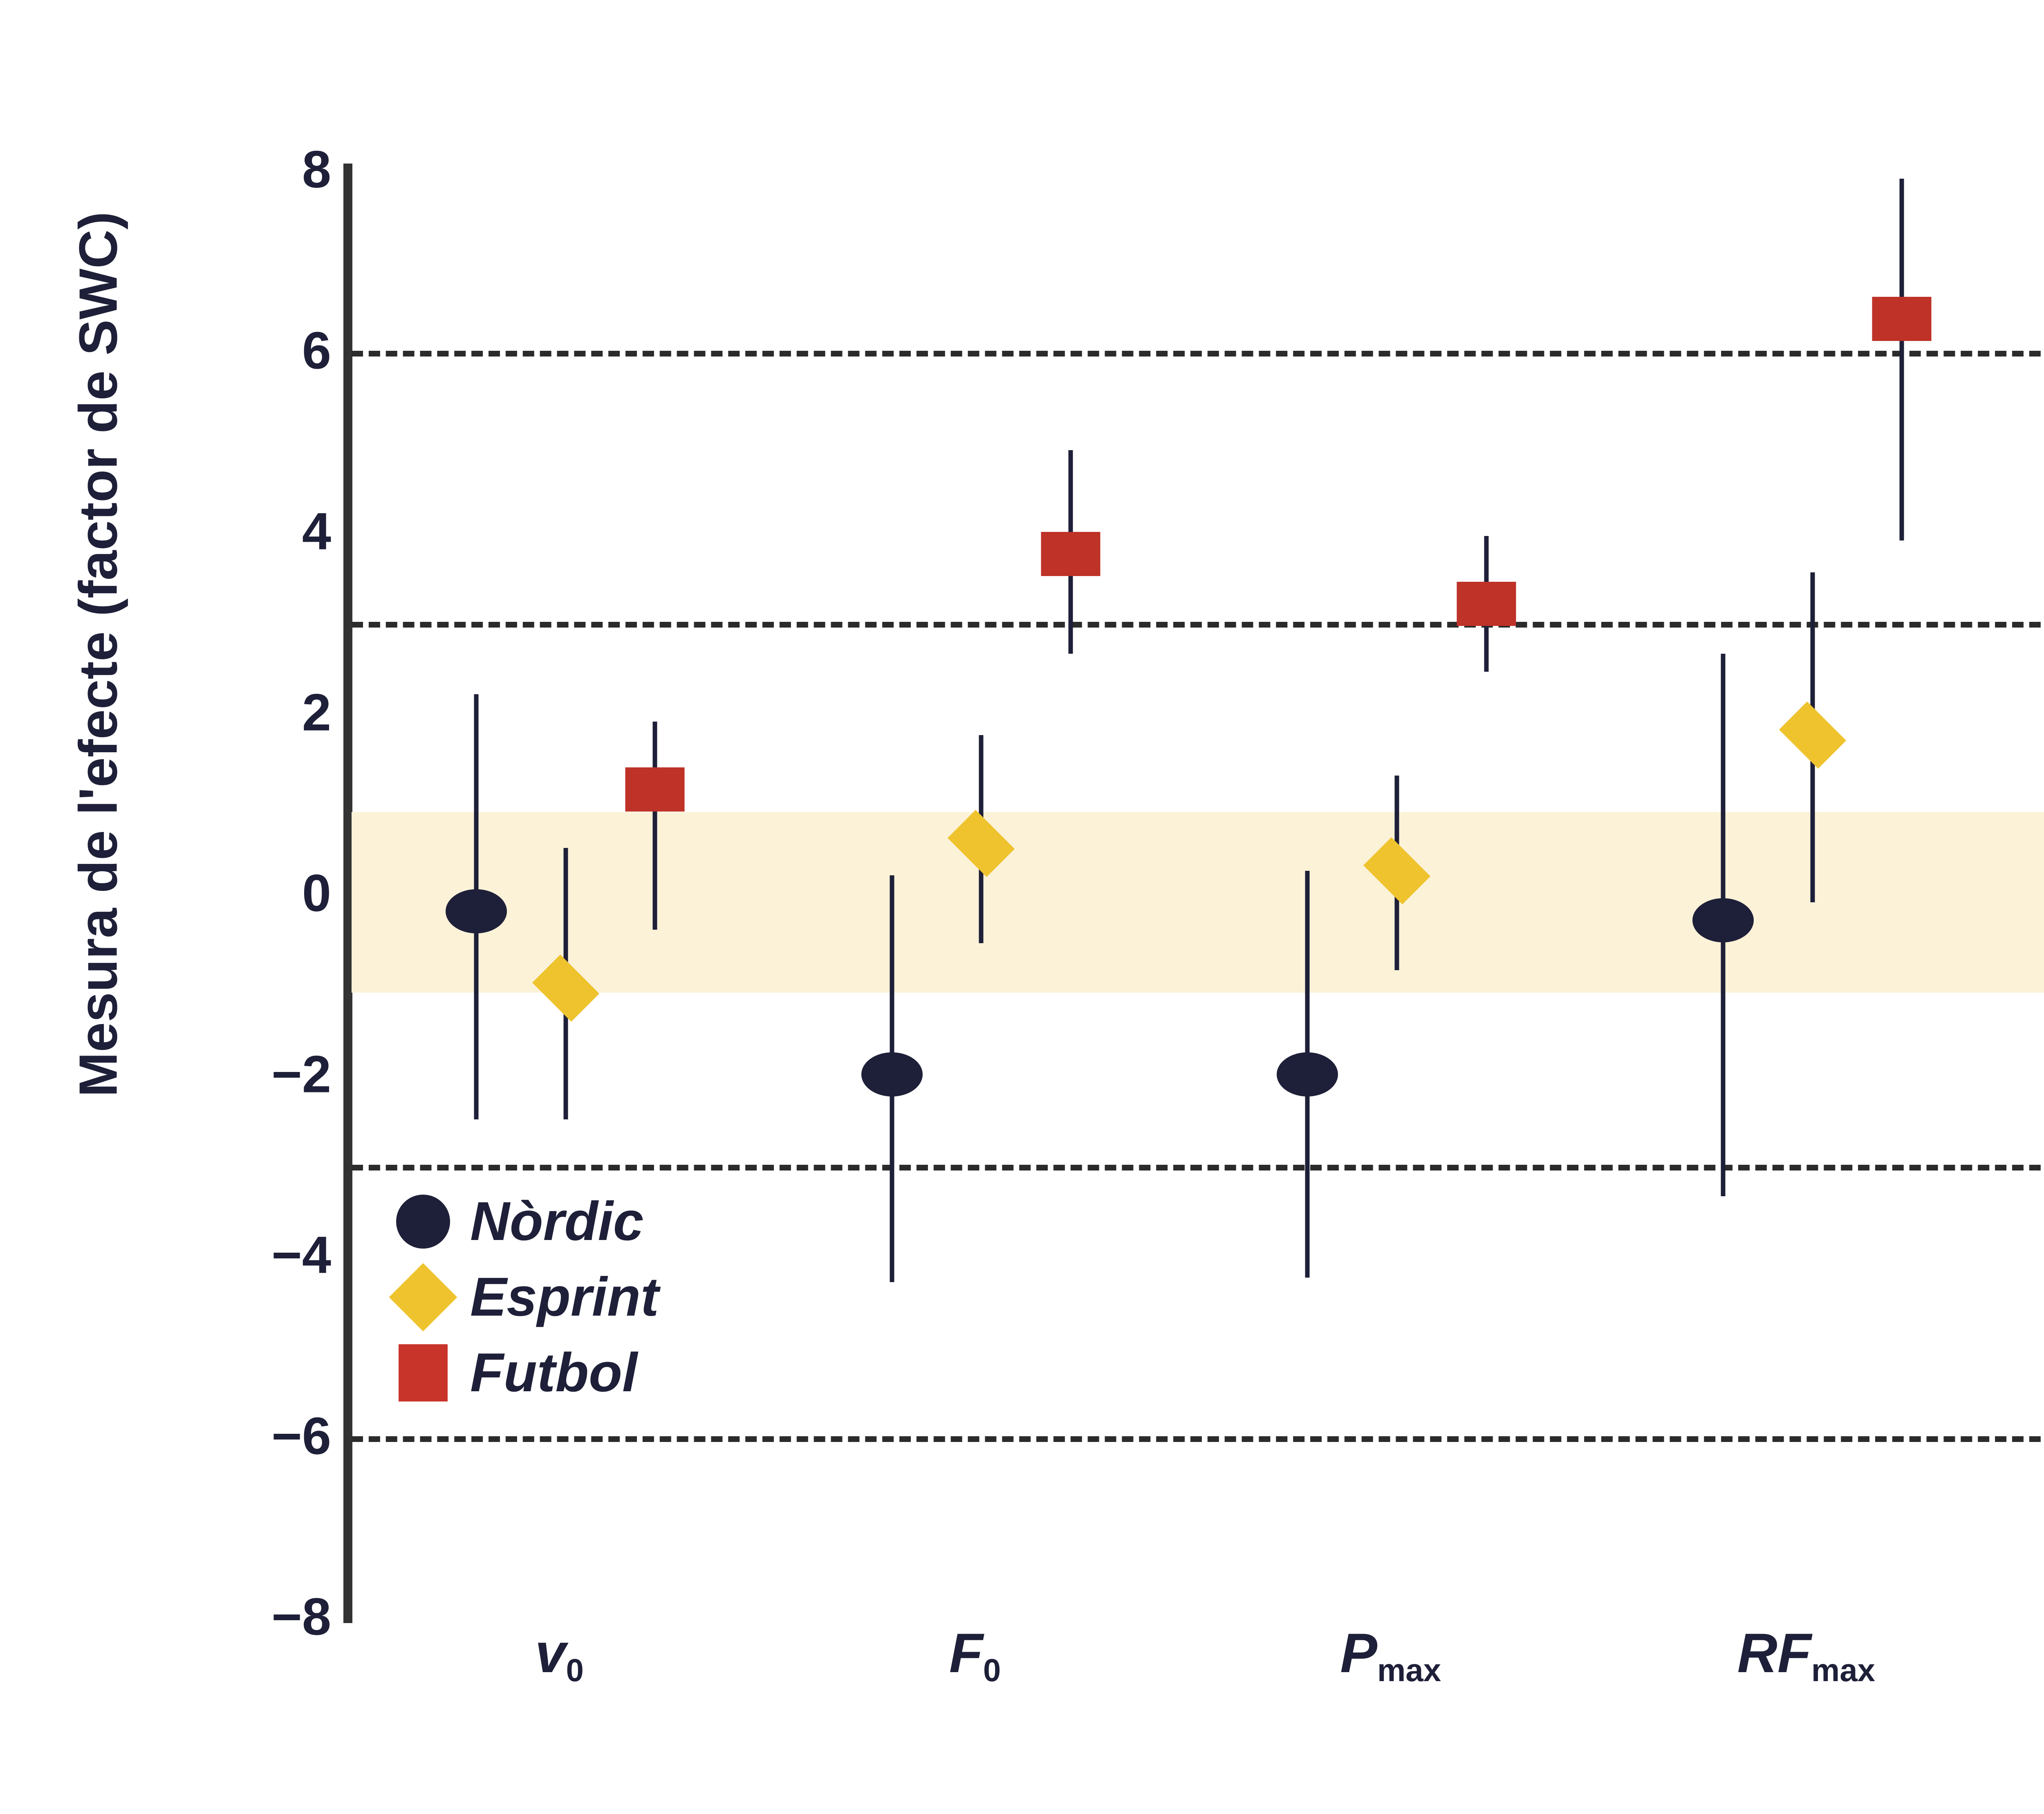 The width and height of the screenshot is (2044, 1814). Describe the element at coordinates (348, 893) in the screenshot. I see `y-axis-spine` at that location.